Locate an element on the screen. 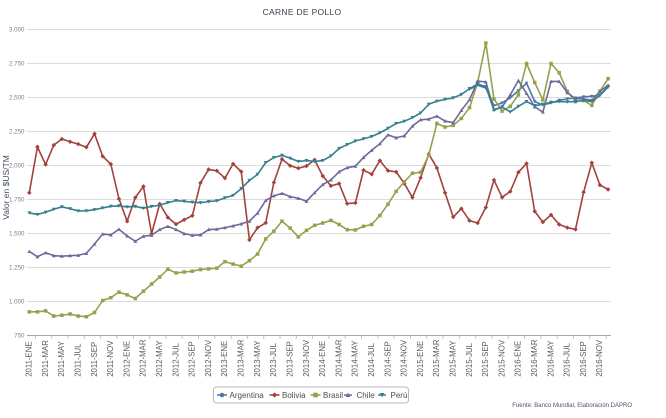 The width and height of the screenshot is (666, 418). svg-text: 2011-MAY is located at coordinates (61, 358).